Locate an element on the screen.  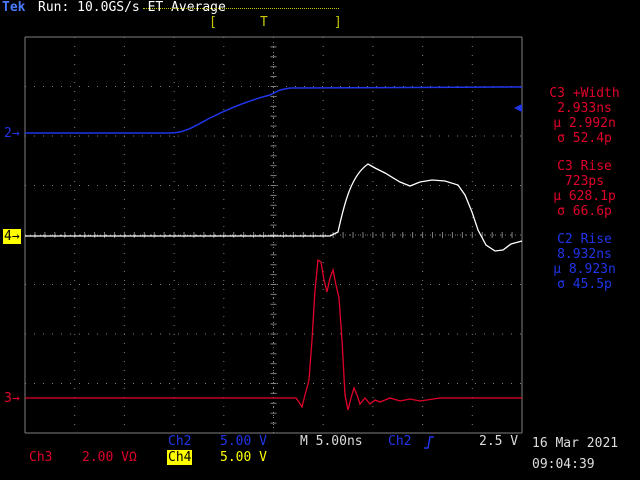
ch2-waveform is located at coordinates (274, 110).